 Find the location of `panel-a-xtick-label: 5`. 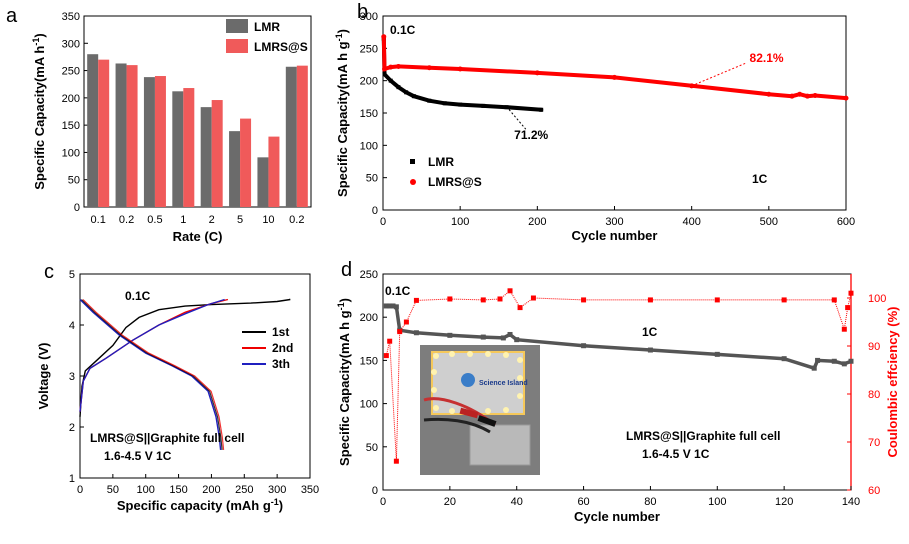

panel-a-xtick-label: 5 is located at coordinates (240, 220).